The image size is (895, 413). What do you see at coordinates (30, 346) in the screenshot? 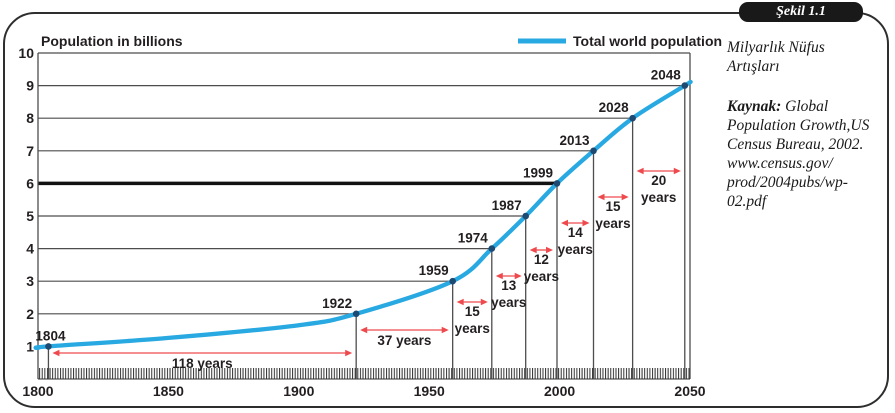
I see `y-tick-label: 1` at bounding box center [30, 346].